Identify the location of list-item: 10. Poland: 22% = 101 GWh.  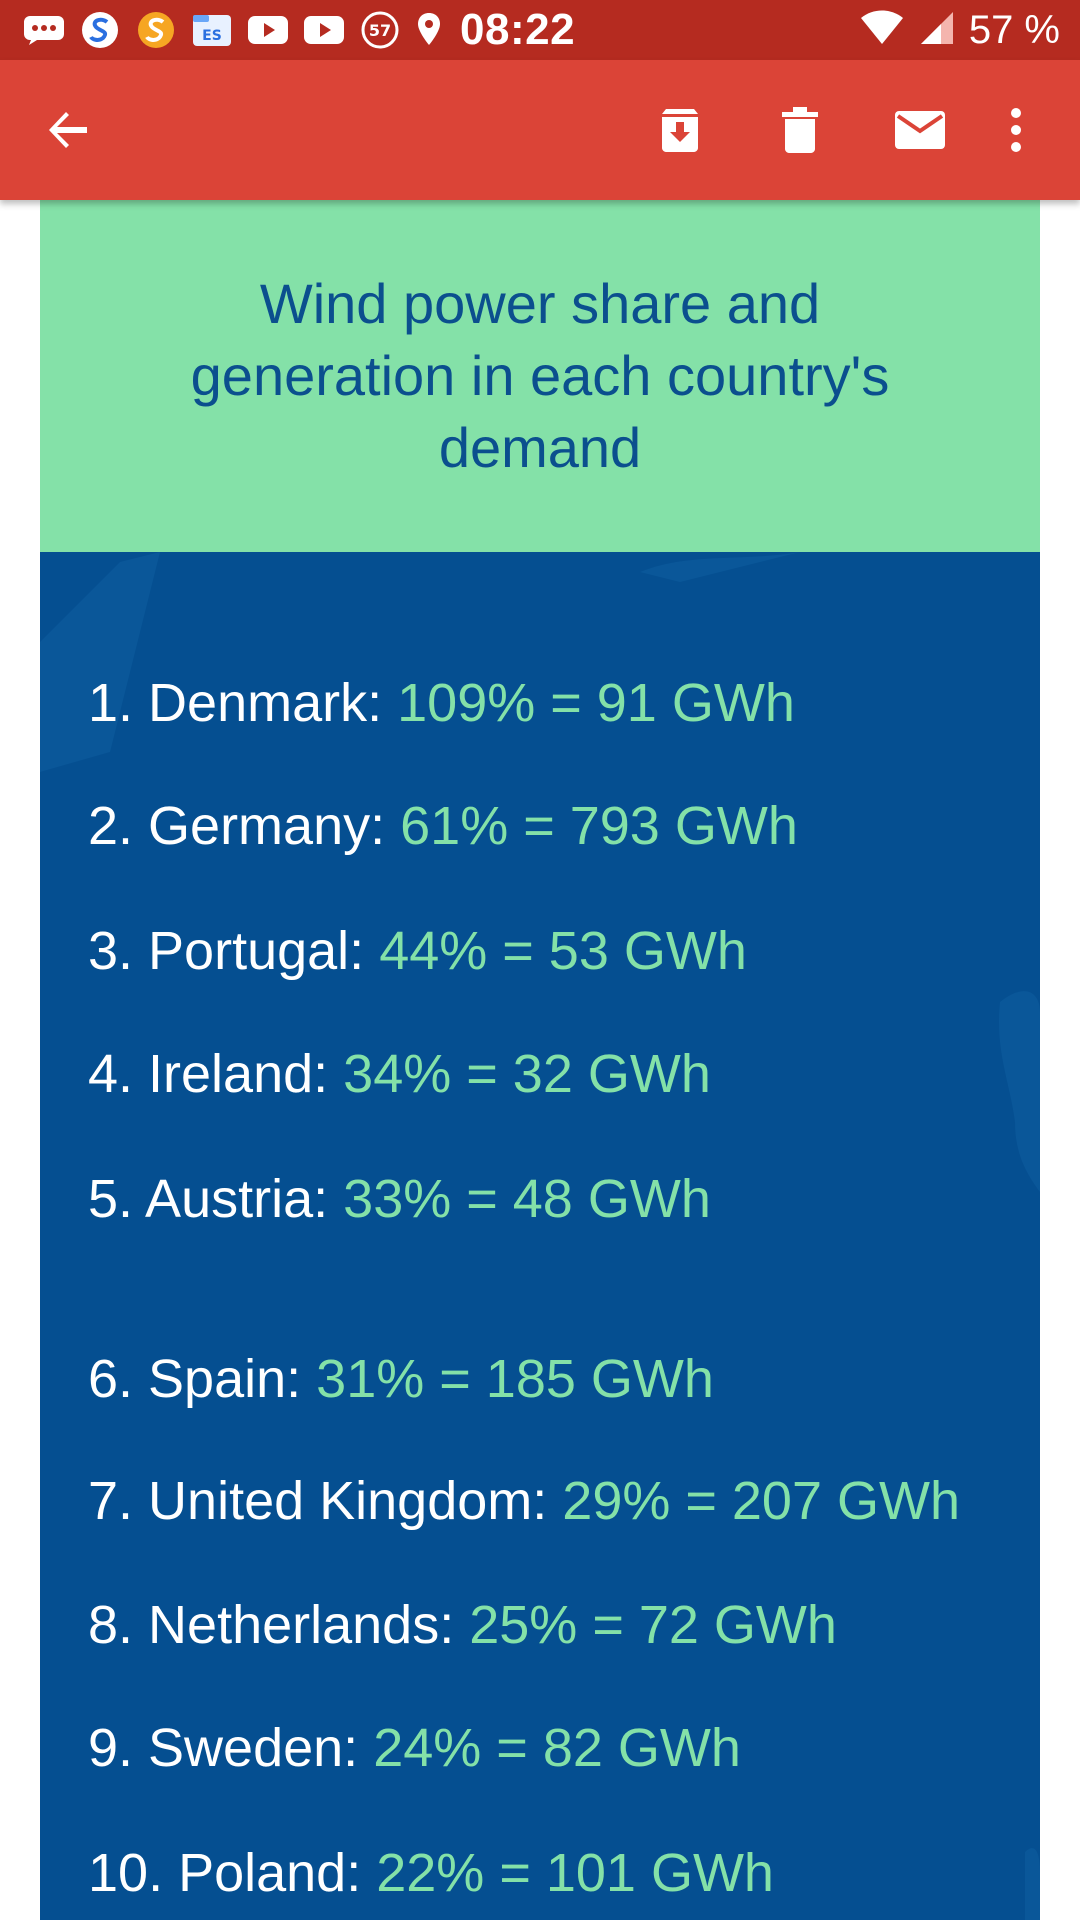
(431, 1873).